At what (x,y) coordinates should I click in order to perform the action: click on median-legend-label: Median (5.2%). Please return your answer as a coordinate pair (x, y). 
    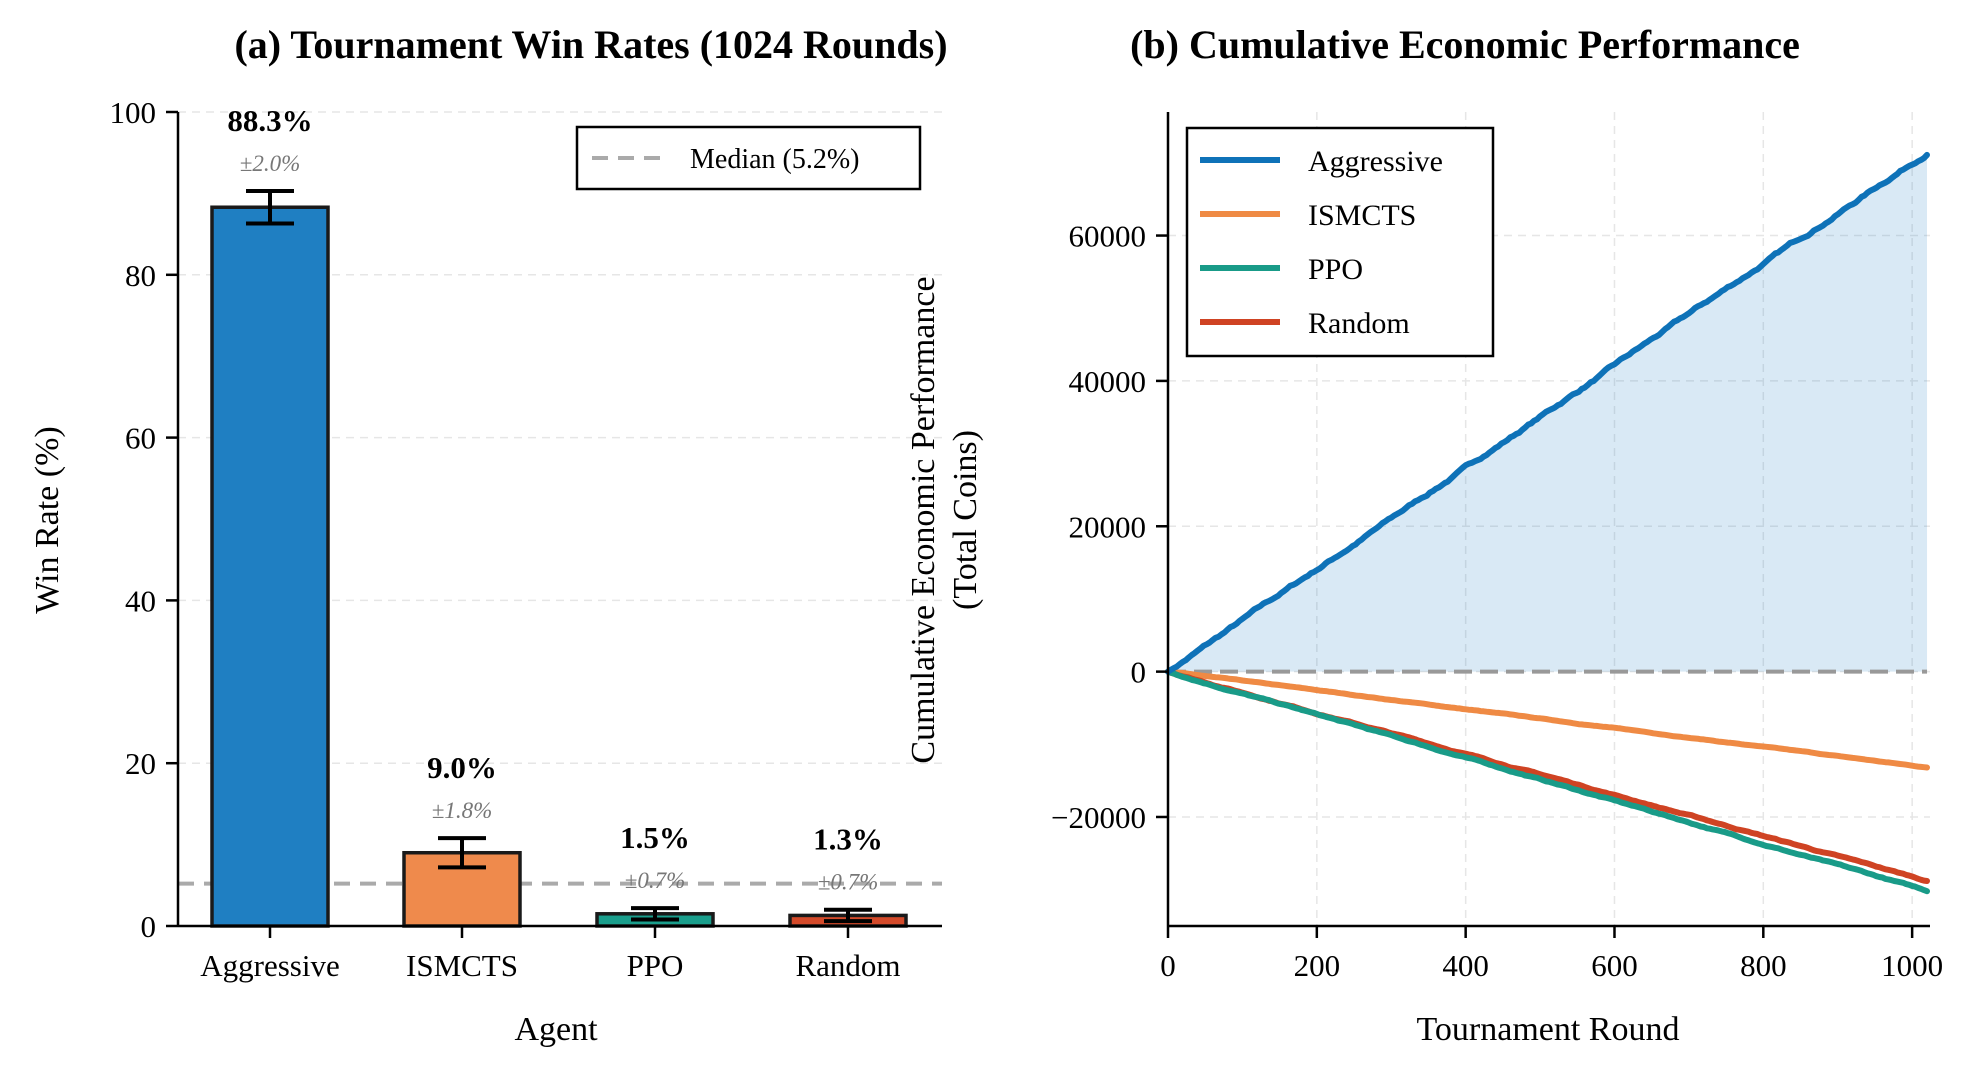
    Looking at the image, I should click on (775, 159).